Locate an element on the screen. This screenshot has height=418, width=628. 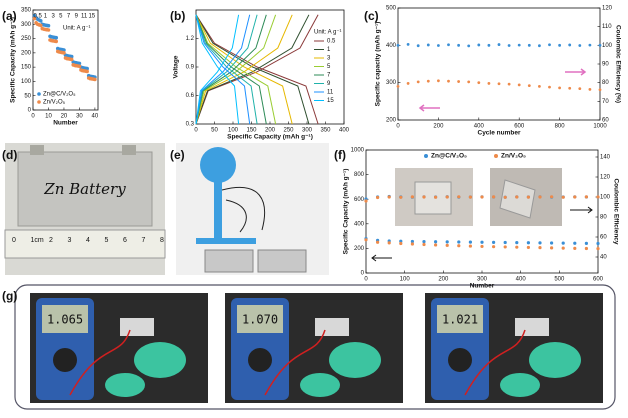
x-tick-label: 20 is located at coordinates (64, 117).